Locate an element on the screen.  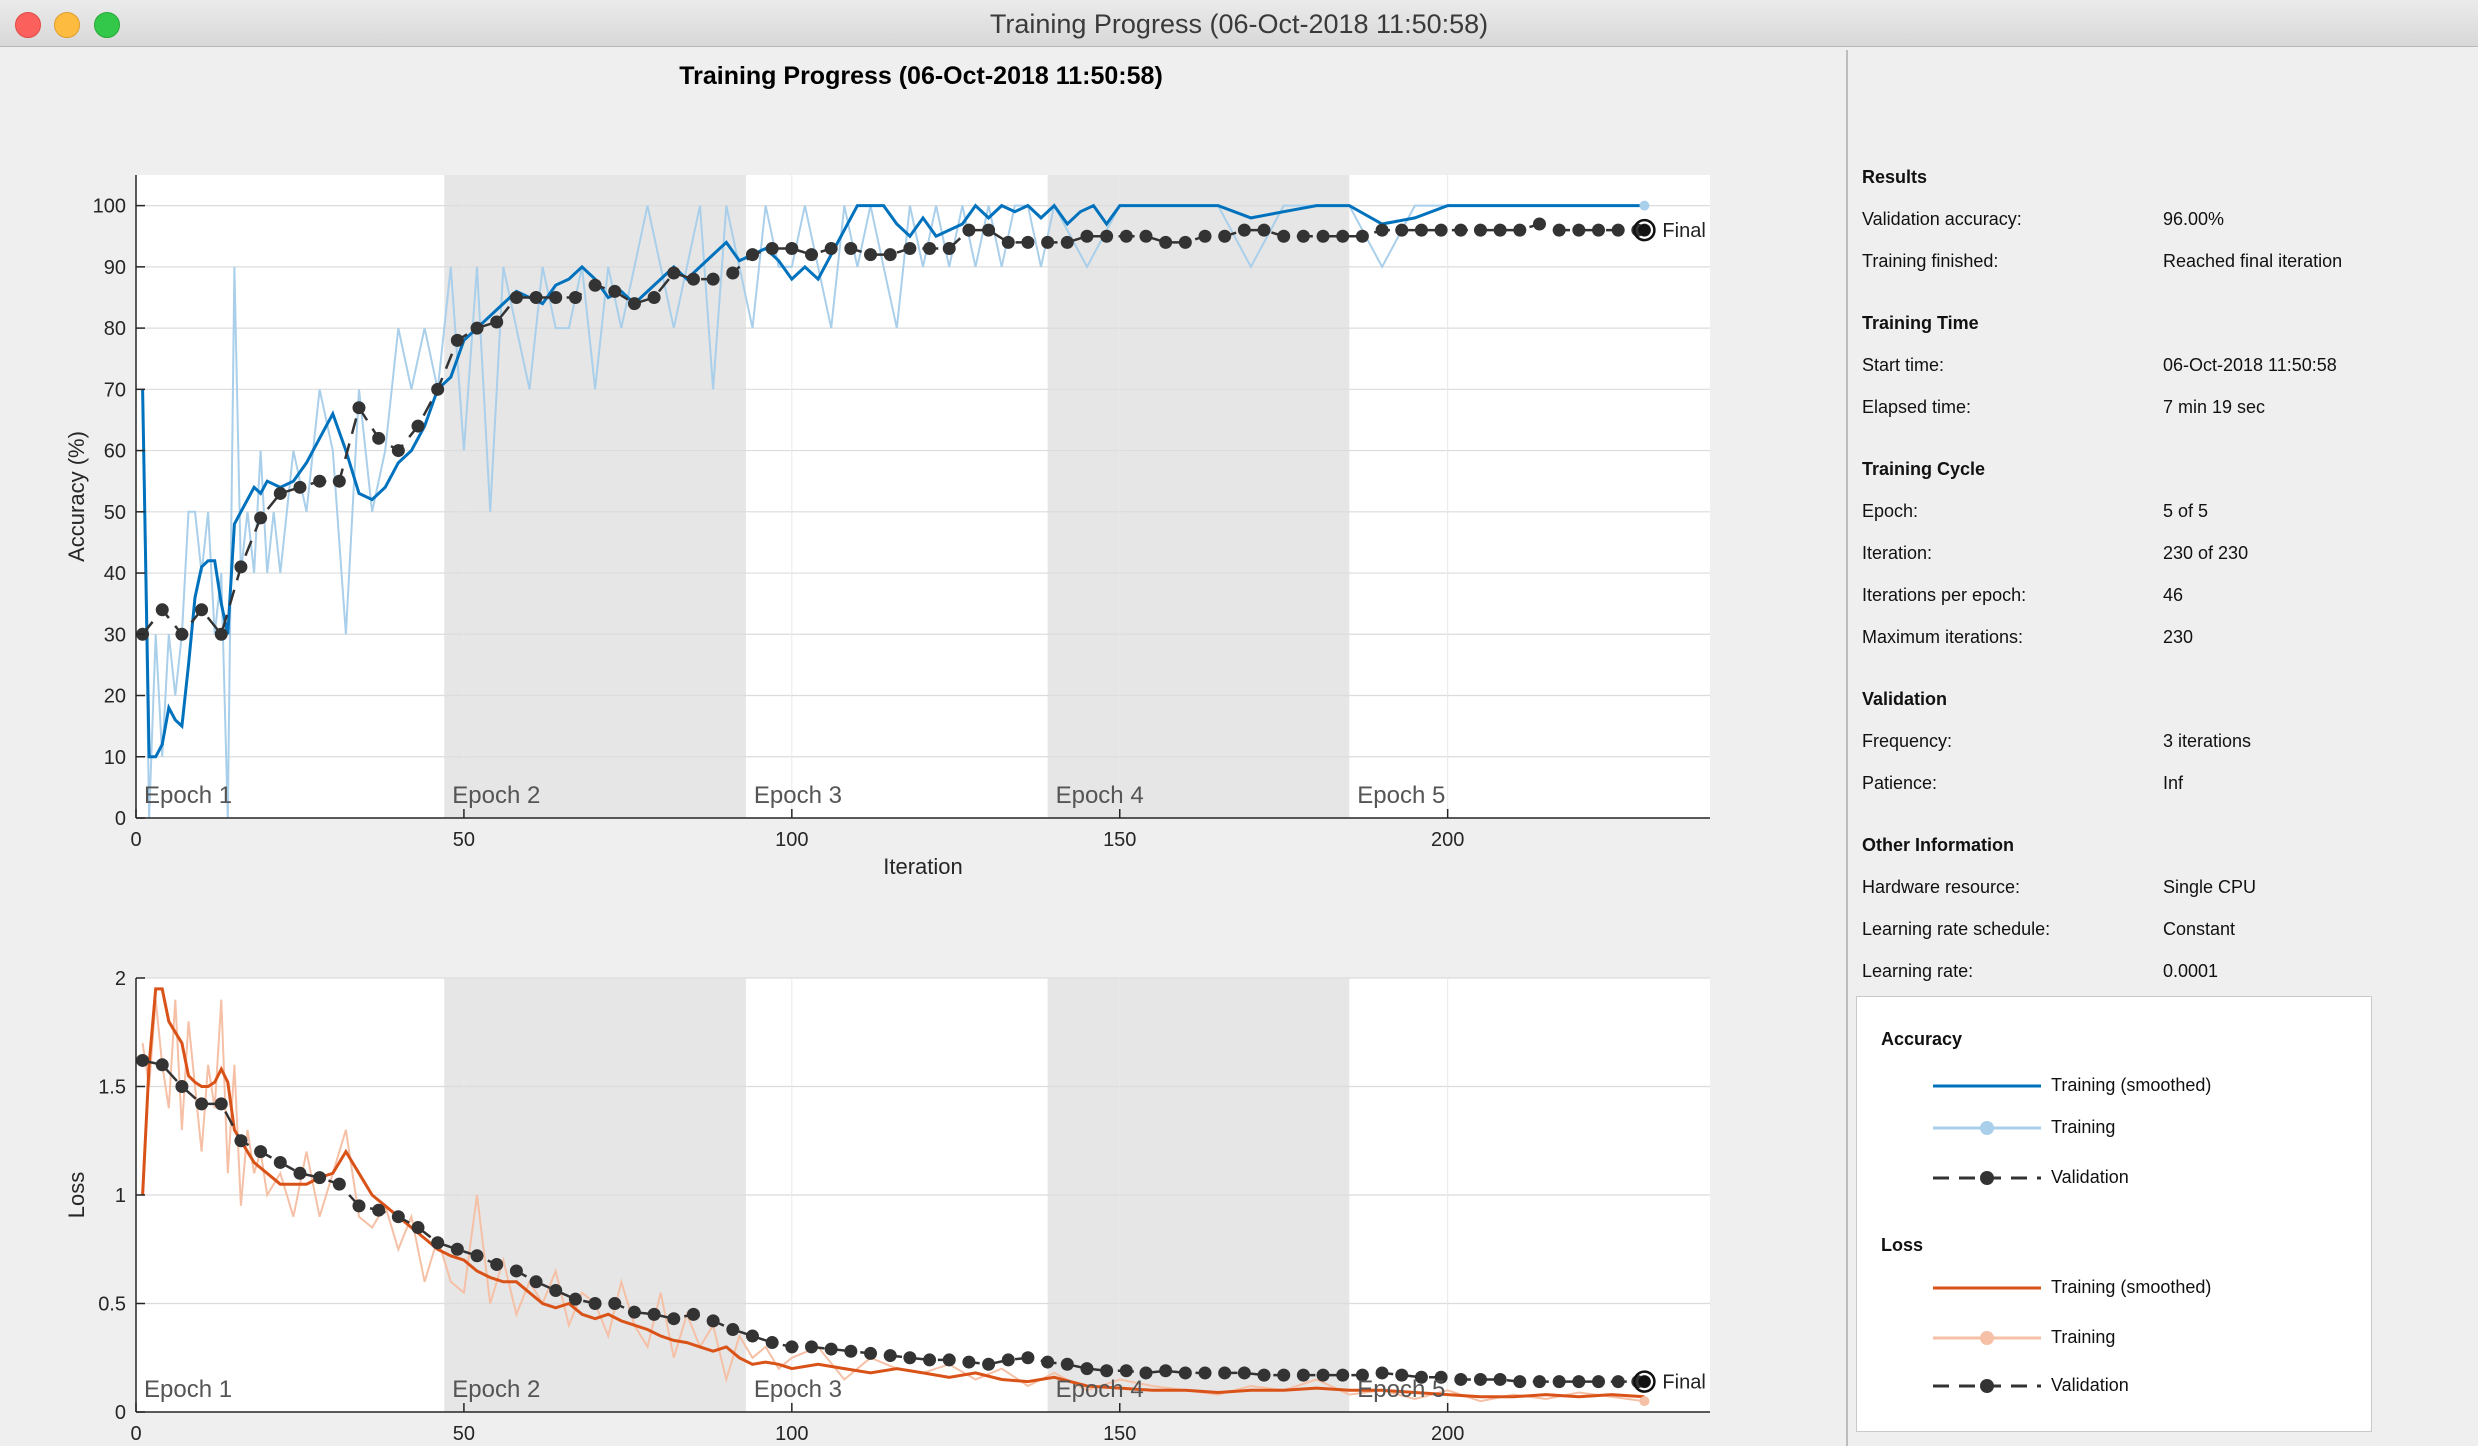
legend-acc-smoothed-label: Training (smoothed) is located at coordinates (2131, 1085).